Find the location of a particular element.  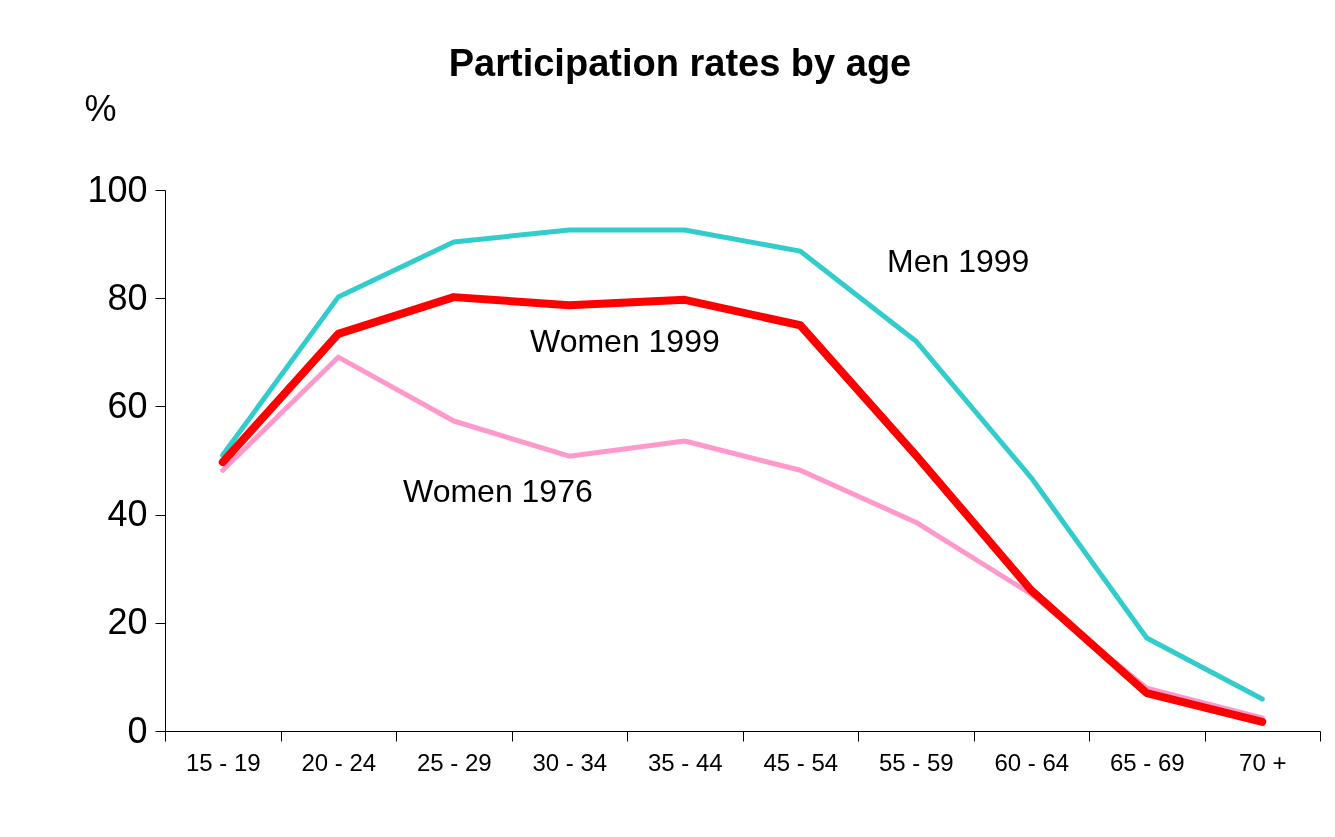

y-tick-label: 80 is located at coordinates (127, 297).